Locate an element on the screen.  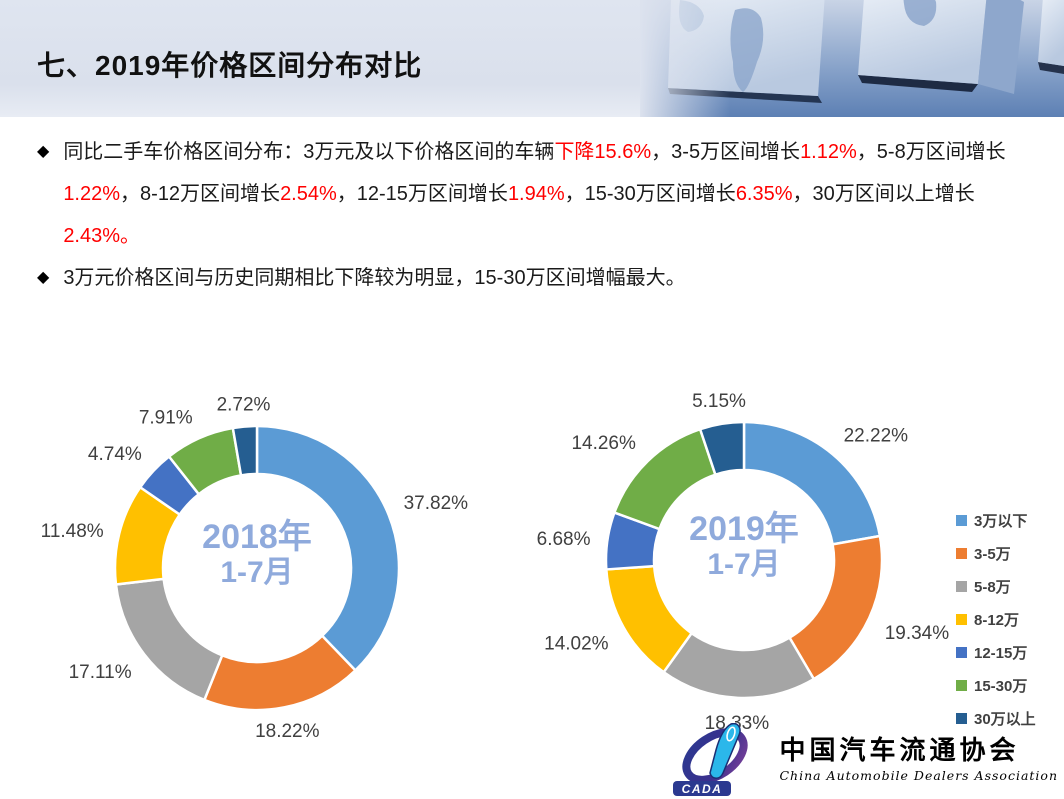
bullet-item-2: ◆ 3万元价格区间与历史同期相比下降较为明显，15-30万区间增幅最大。 is located at coordinates (532, 278).